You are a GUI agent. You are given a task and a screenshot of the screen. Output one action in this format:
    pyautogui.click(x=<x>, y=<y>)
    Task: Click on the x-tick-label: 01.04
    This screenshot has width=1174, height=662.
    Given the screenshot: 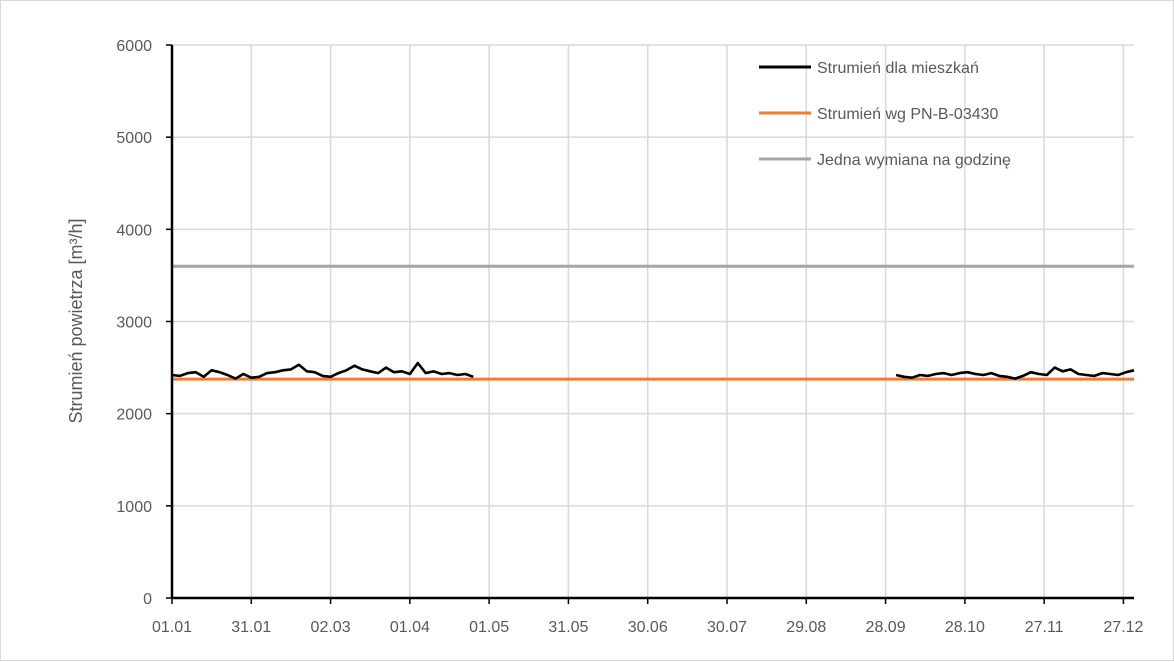 What is the action you would take?
    pyautogui.click(x=410, y=627)
    